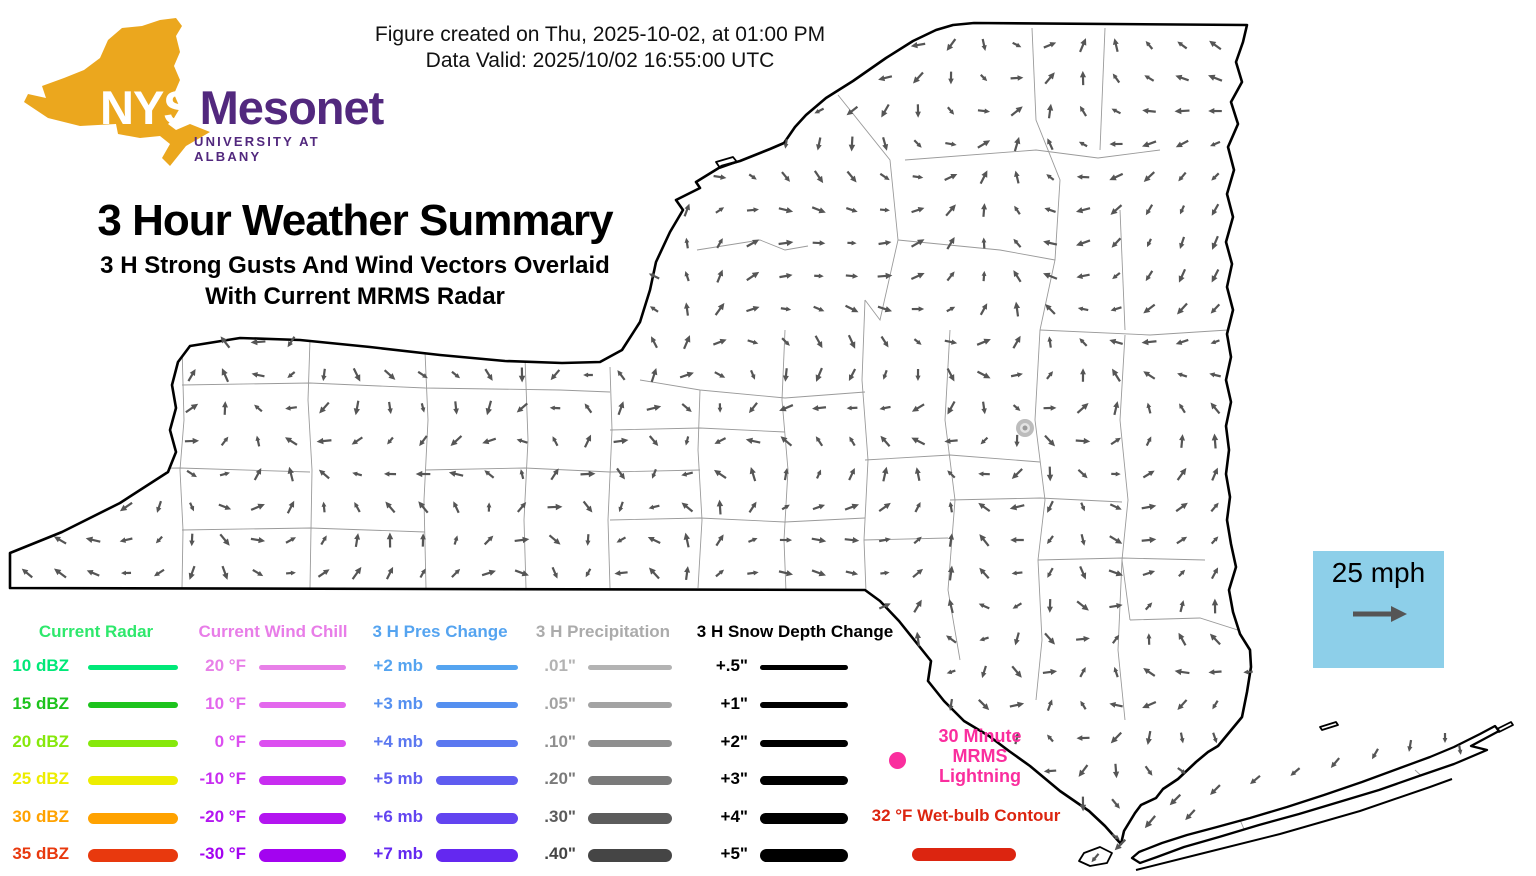  I want to click on logo-nys-text: NYS, so click(147, 107).